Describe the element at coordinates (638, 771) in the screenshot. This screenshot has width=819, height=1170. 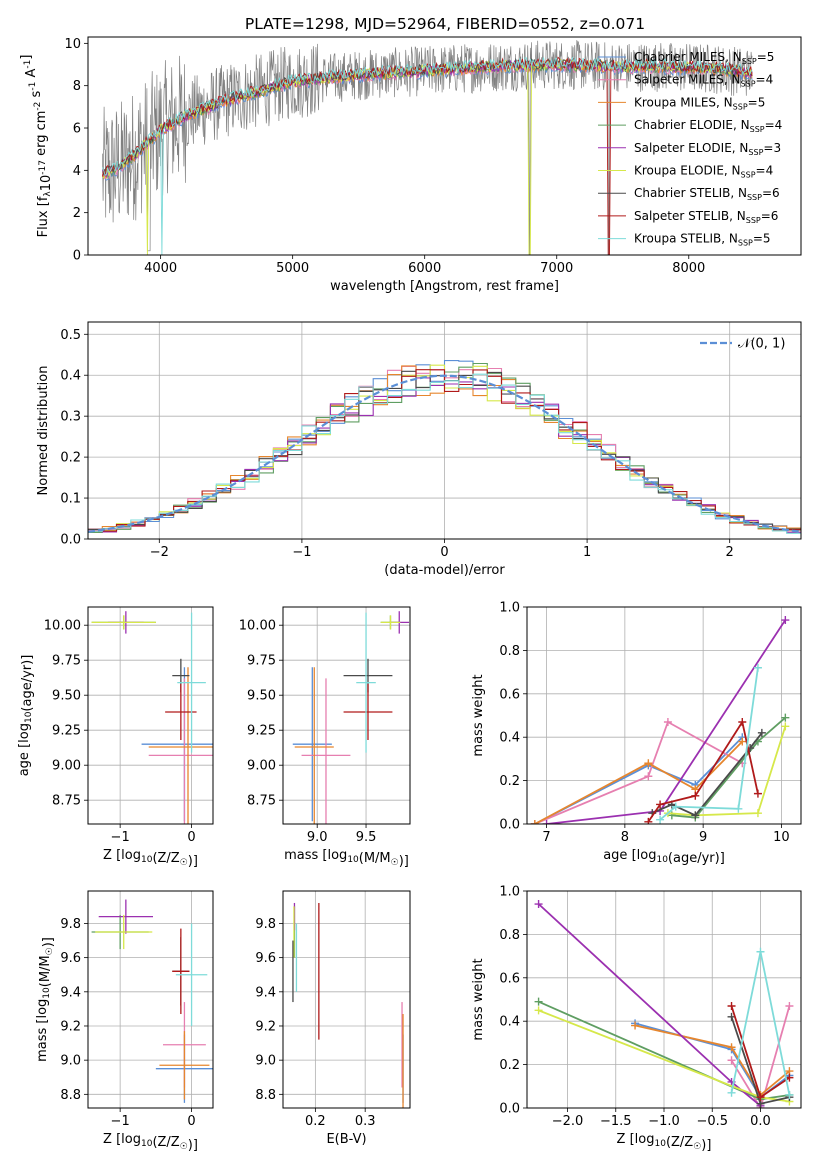
I see `weight-series-salpeter-miles` at that location.